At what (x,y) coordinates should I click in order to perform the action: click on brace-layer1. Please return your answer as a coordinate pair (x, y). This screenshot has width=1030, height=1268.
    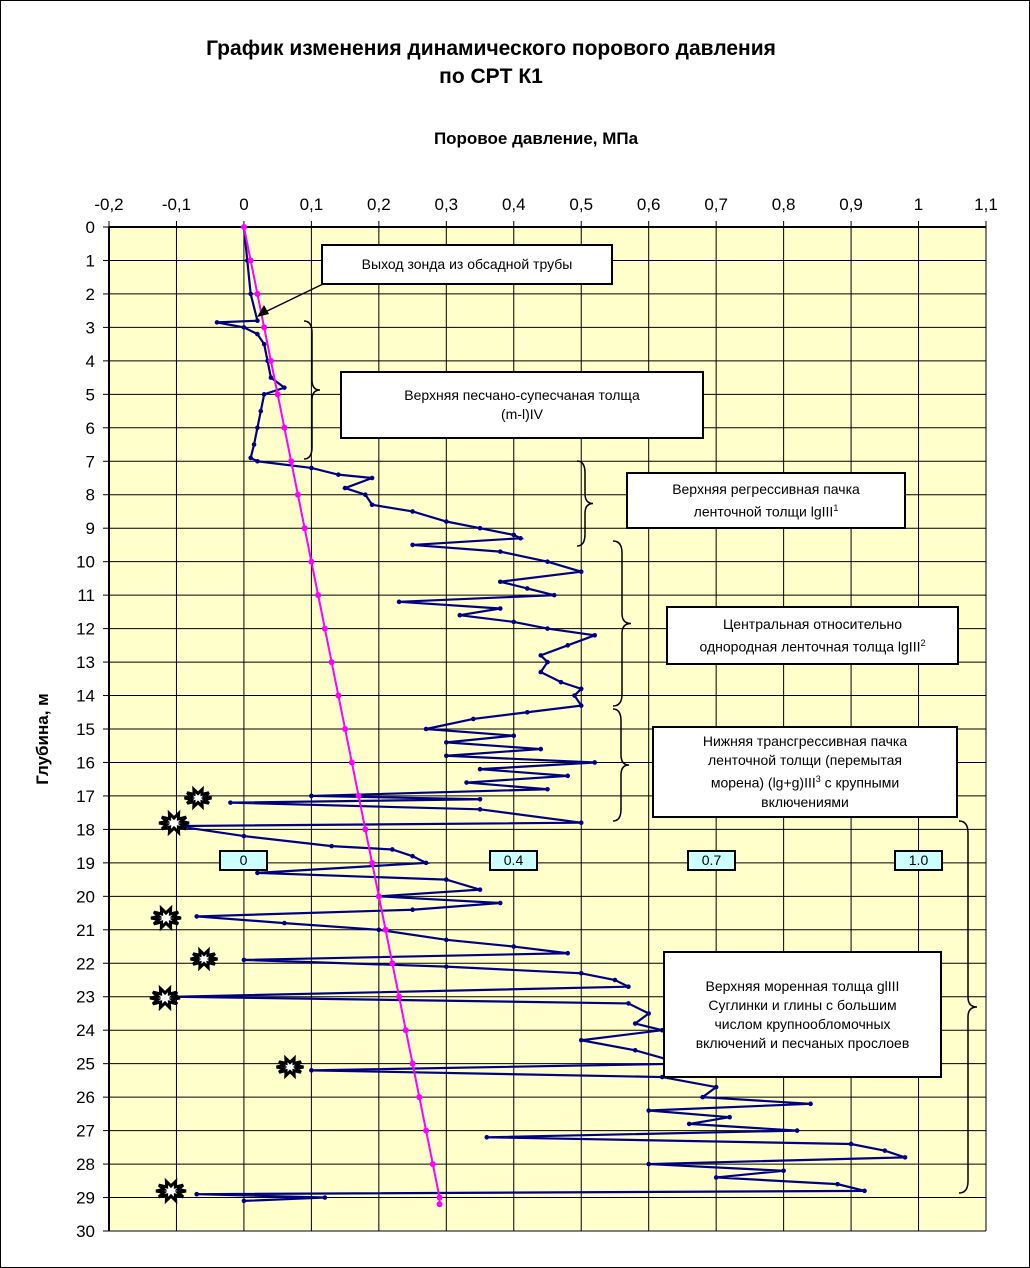
    Looking at the image, I should click on (312, 390).